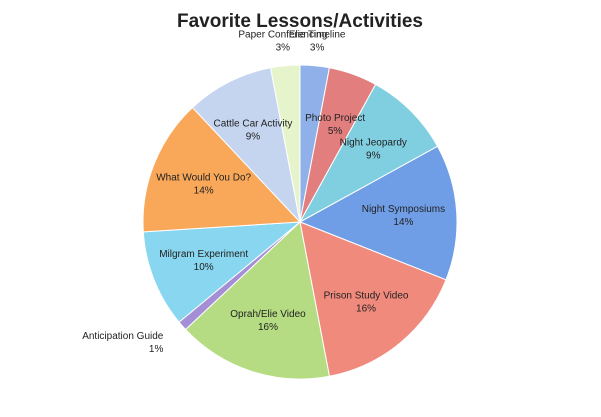 Image resolution: width=601 pixels, height=417 pixels. I want to click on slice-value-label: 5%, so click(335, 131).